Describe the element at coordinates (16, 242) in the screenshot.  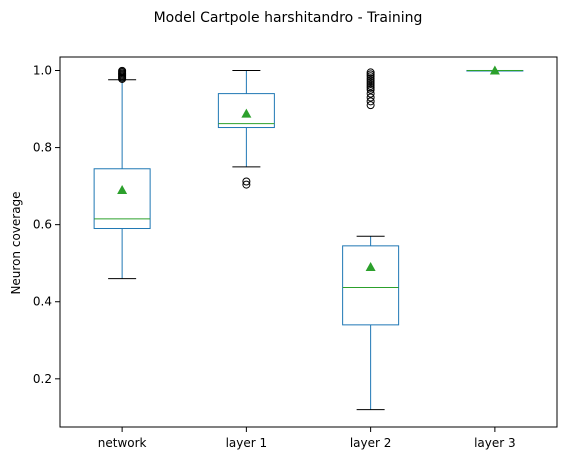
I see `y-axis-label: Neuron coverage` at that location.